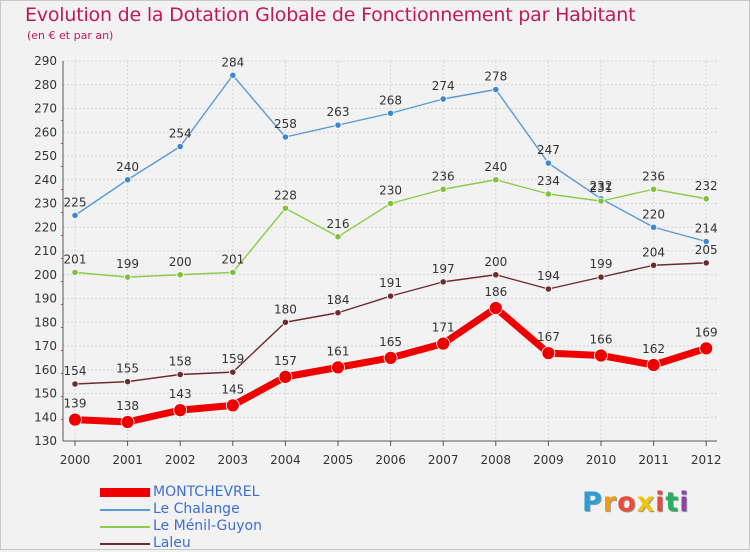 The height and width of the screenshot is (552, 750). Describe the element at coordinates (653, 176) in the screenshot. I see `data-label-le-menil-guyon: 236` at that location.